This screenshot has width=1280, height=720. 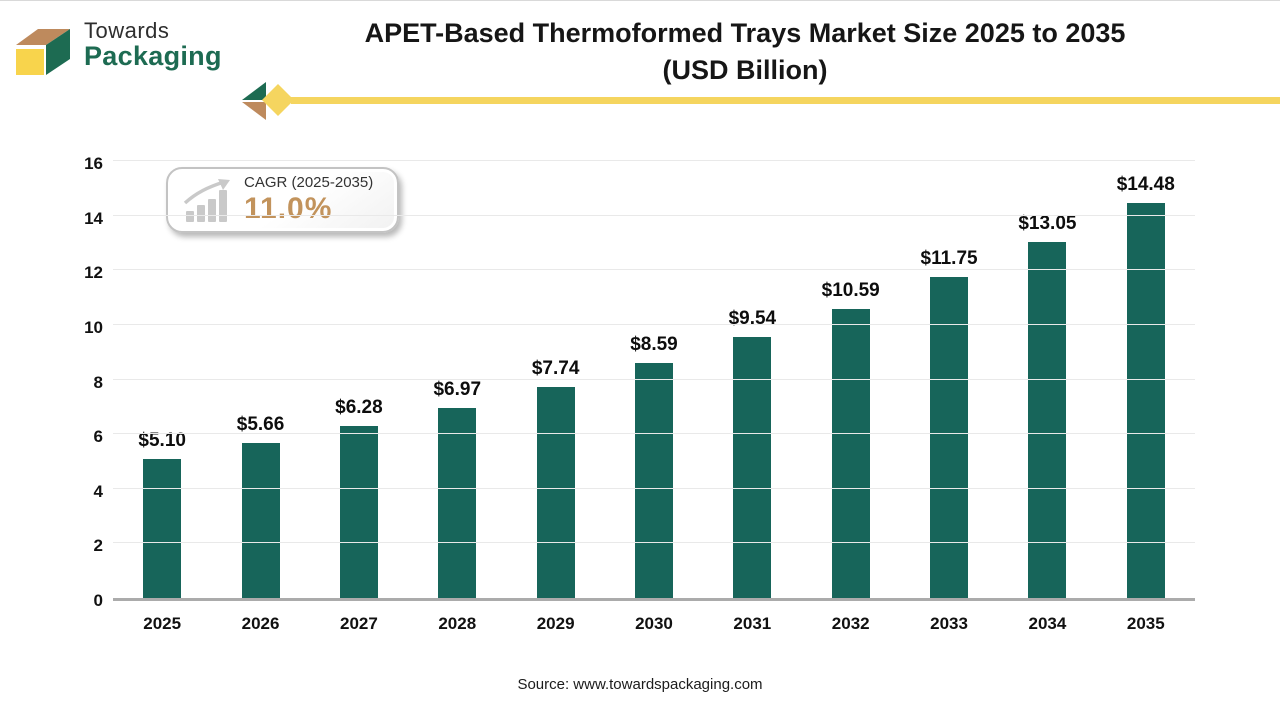 I want to click on x-tick-2030: 2030, so click(x=654, y=623).